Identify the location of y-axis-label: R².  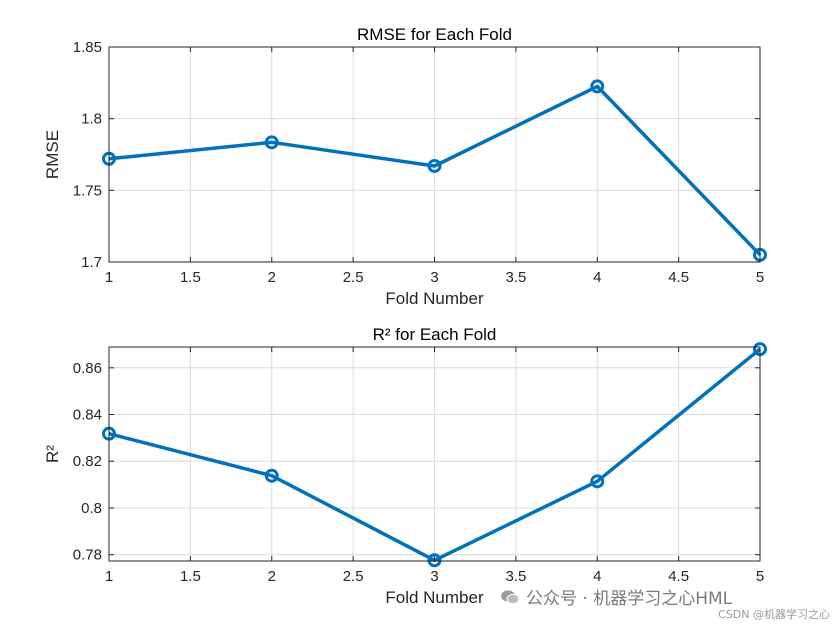
(52, 454).